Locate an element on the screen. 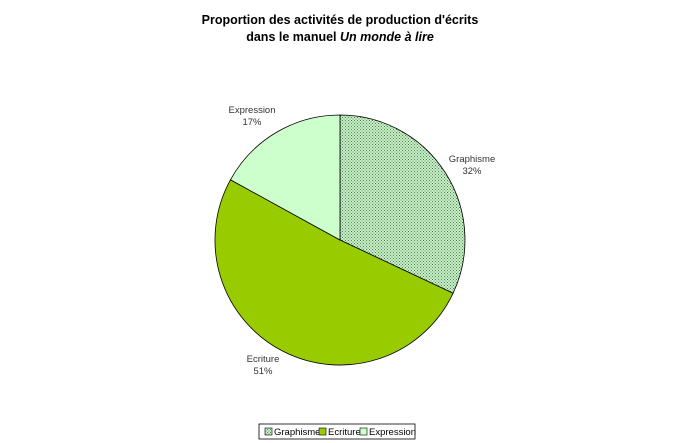 The image size is (680, 443). legend-frame is located at coordinates (337, 431).